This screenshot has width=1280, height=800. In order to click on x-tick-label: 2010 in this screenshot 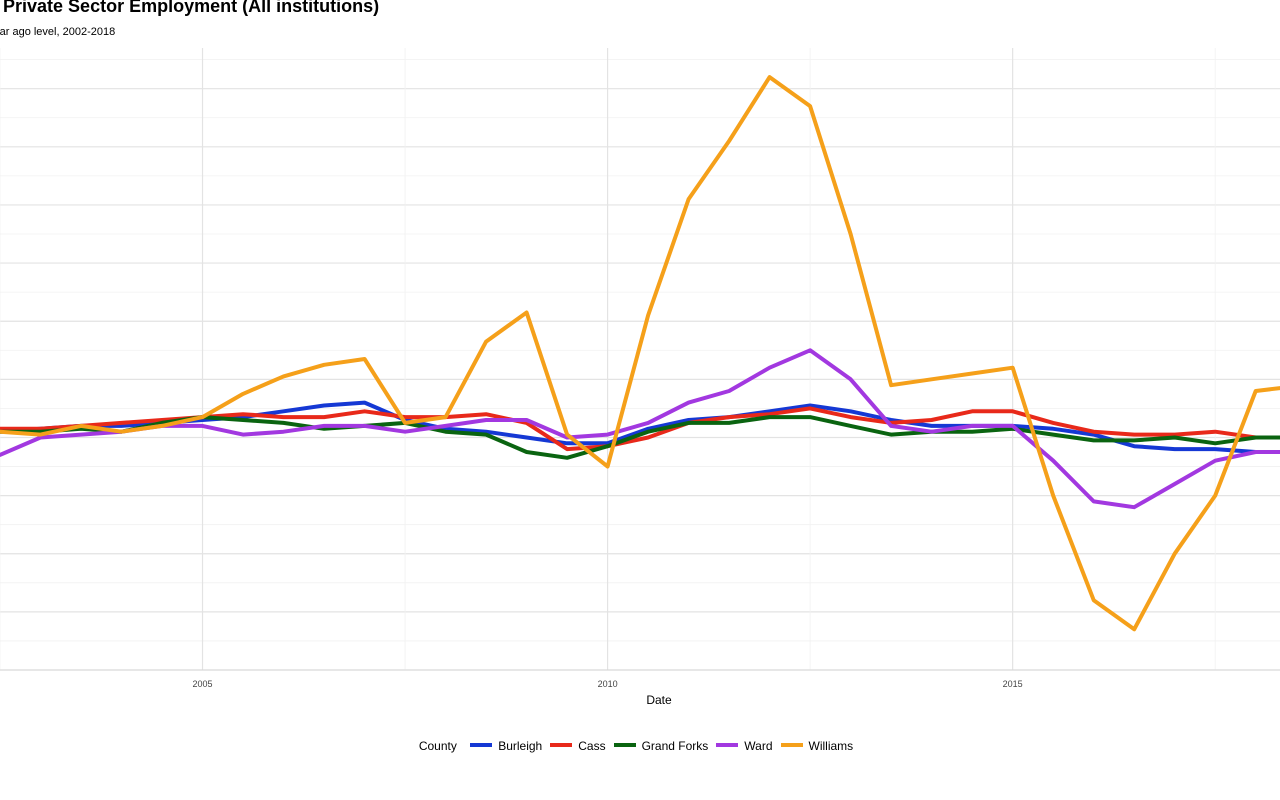, I will do `click(608, 684)`.